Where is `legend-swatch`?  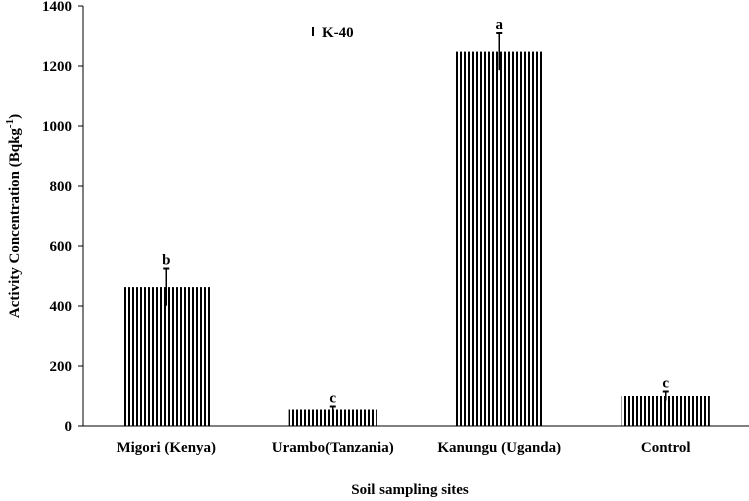 legend-swatch is located at coordinates (313, 31).